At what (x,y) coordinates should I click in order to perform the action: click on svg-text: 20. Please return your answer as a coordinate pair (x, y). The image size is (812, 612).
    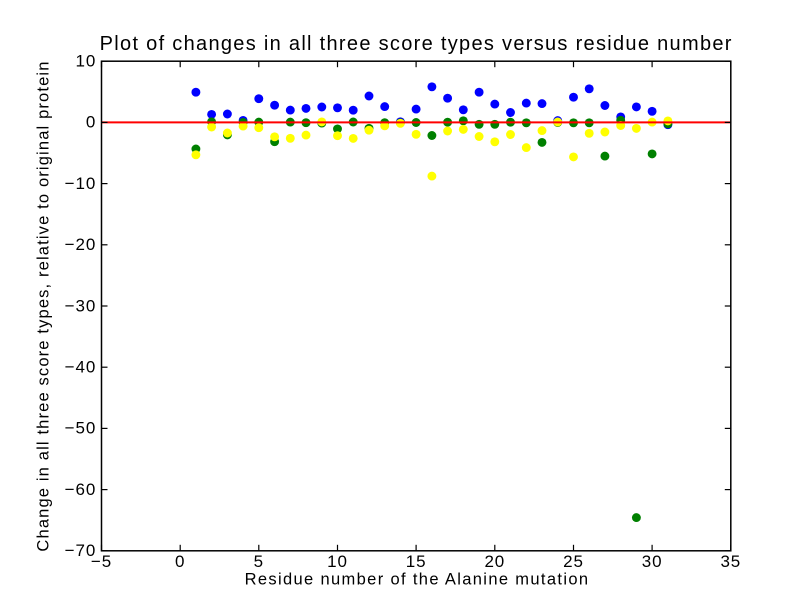
    Looking at the image, I should click on (494, 561).